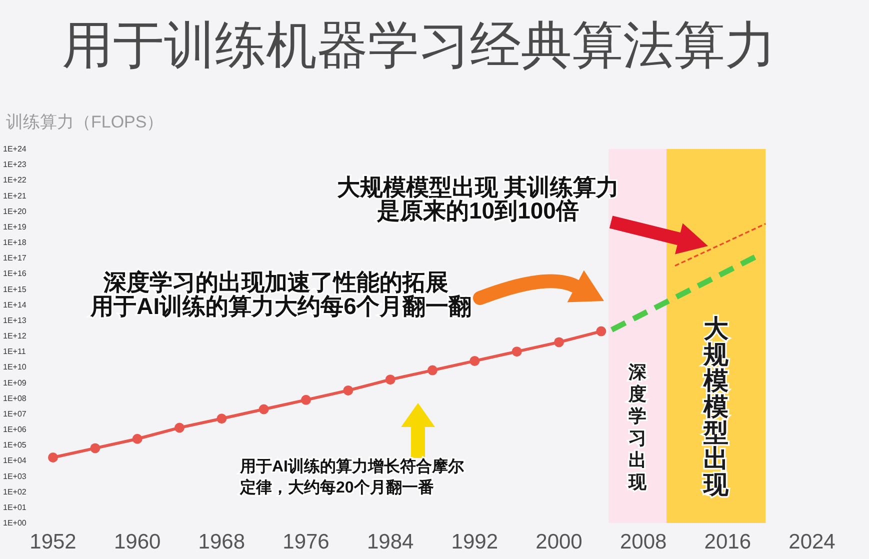 This screenshot has height=559, width=869. I want to click on annotation: 深度学习的出现加速了性能的拓展, so click(275, 282).